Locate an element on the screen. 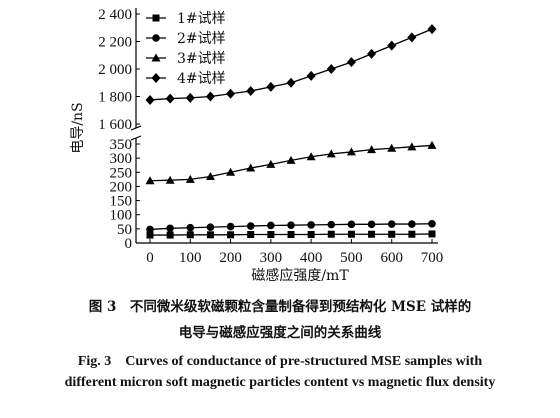 Image resolution: width=560 pixels, height=418 pixels. x-tick-label: 700 is located at coordinates (432, 258).